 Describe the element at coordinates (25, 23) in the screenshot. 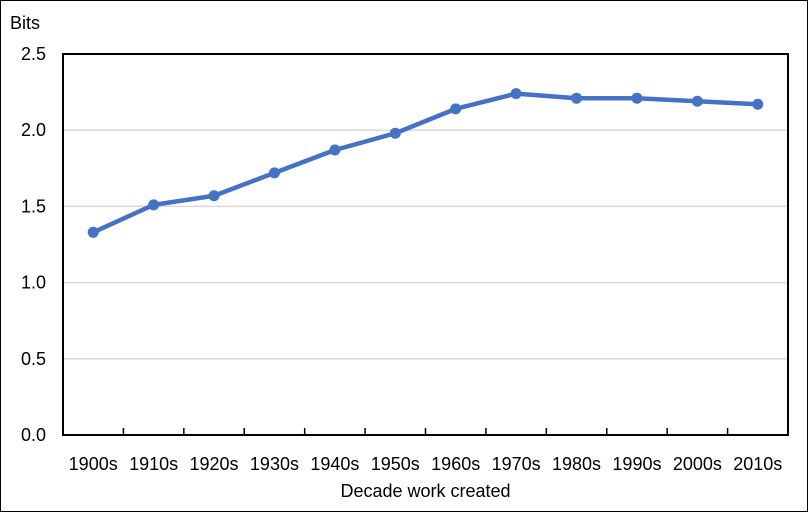

I see `y-axis-title: Bits` at that location.